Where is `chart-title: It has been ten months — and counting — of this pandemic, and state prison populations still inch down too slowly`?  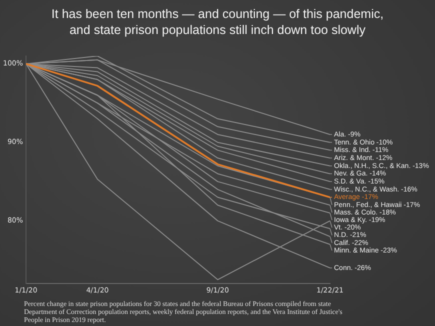
chart-title: It has been ten months — and counting — of this pandemic, and state prison populations still inch down too slowly is located at coordinates (217, 22).